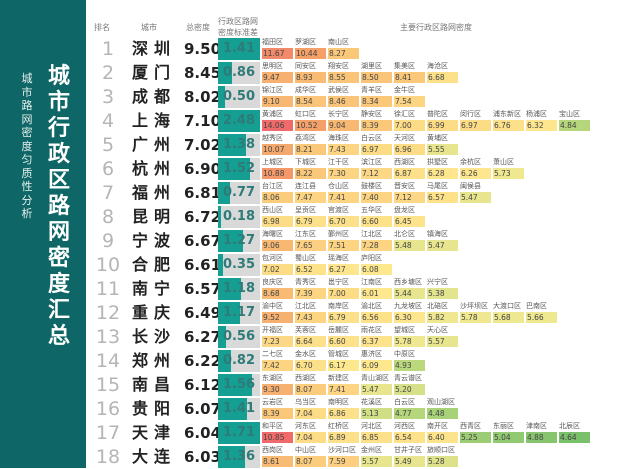 The width and height of the screenshot is (625, 469). I want to click on district-density: 6.98, so click(277, 221).